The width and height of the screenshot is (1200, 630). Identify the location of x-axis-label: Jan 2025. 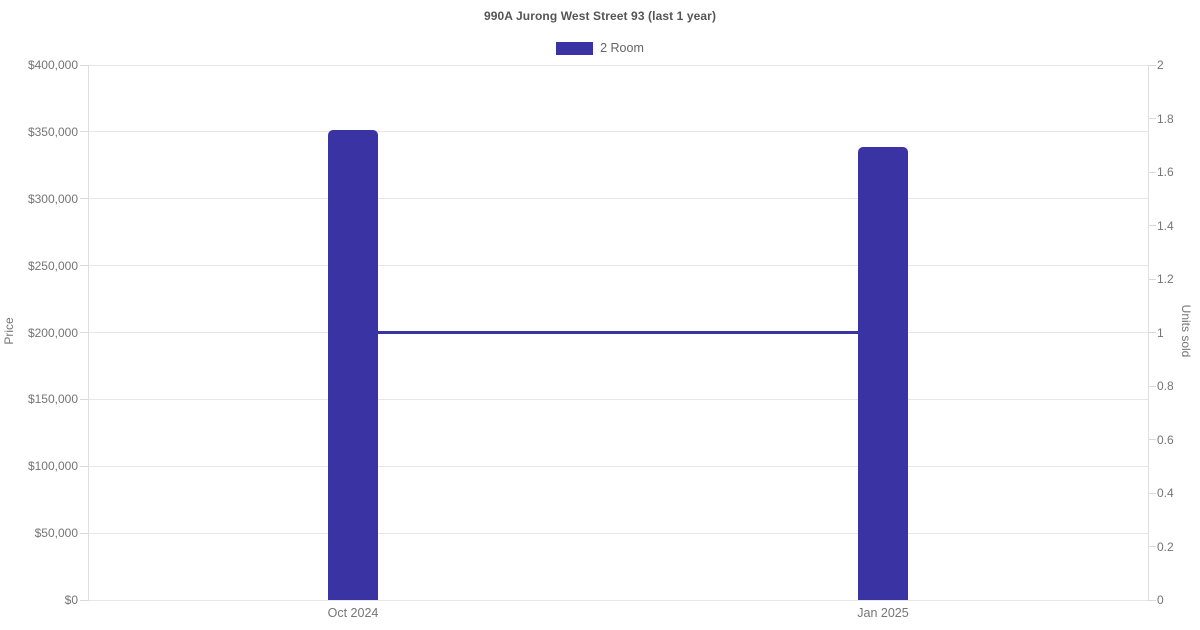
(883, 613).